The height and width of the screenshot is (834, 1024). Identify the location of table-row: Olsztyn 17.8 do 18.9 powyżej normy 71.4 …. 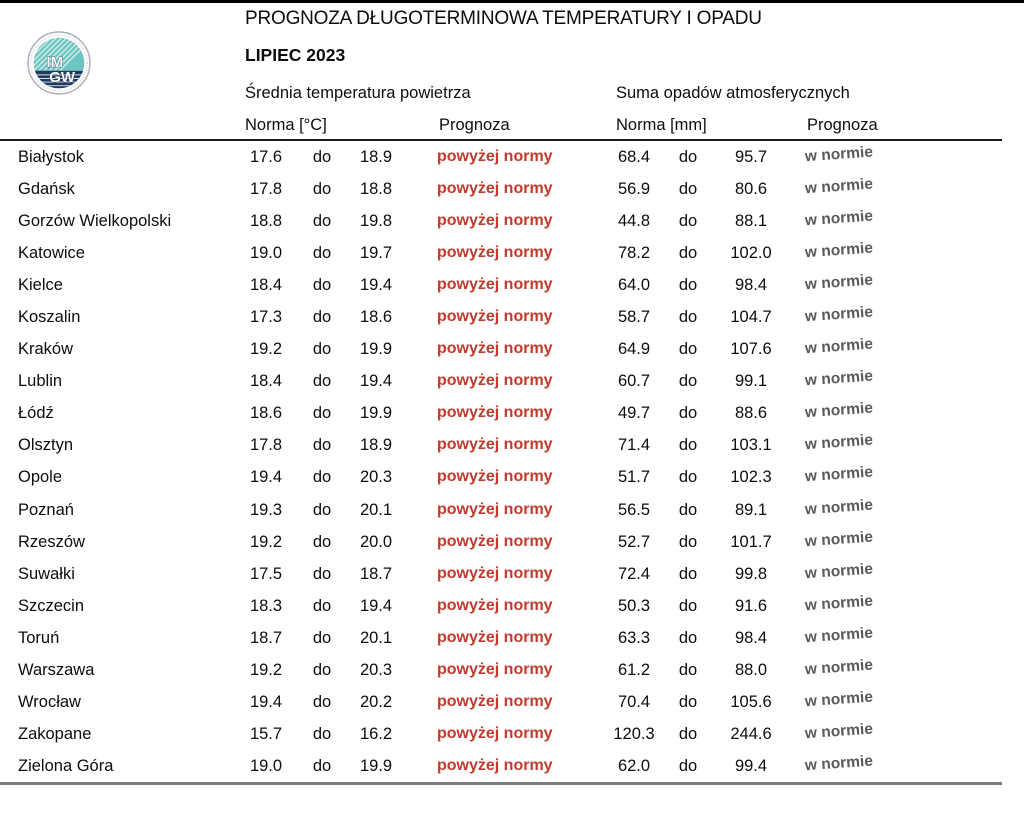
(512, 445).